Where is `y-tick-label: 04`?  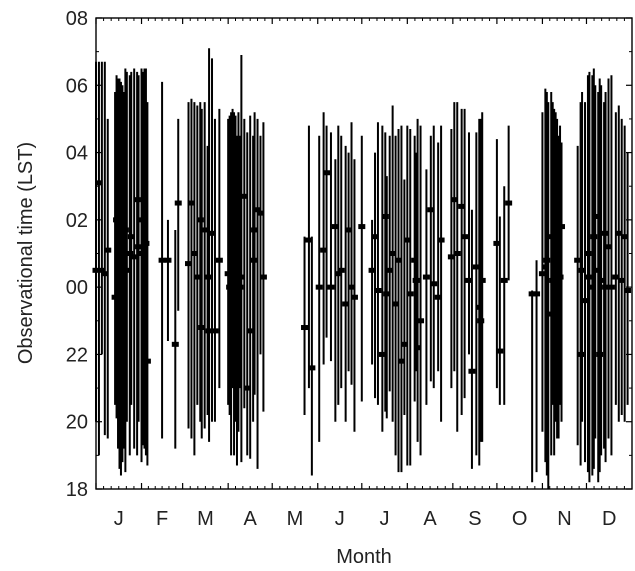 y-tick-label: 04 is located at coordinates (77, 154).